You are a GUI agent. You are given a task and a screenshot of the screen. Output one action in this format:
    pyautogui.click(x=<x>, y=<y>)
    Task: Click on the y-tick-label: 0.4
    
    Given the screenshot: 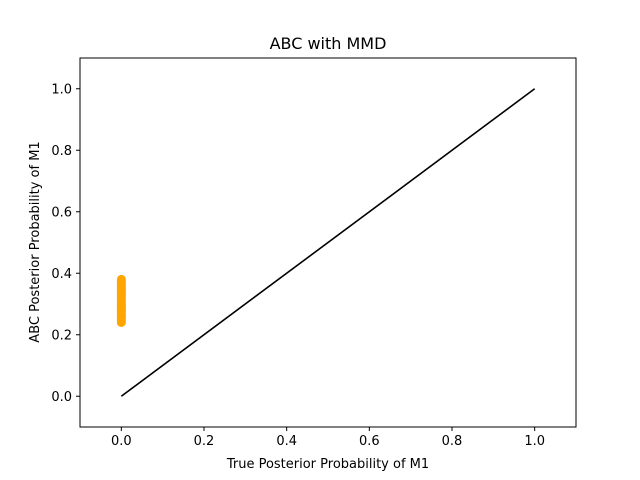 What is the action you would take?
    pyautogui.click(x=61, y=274)
    